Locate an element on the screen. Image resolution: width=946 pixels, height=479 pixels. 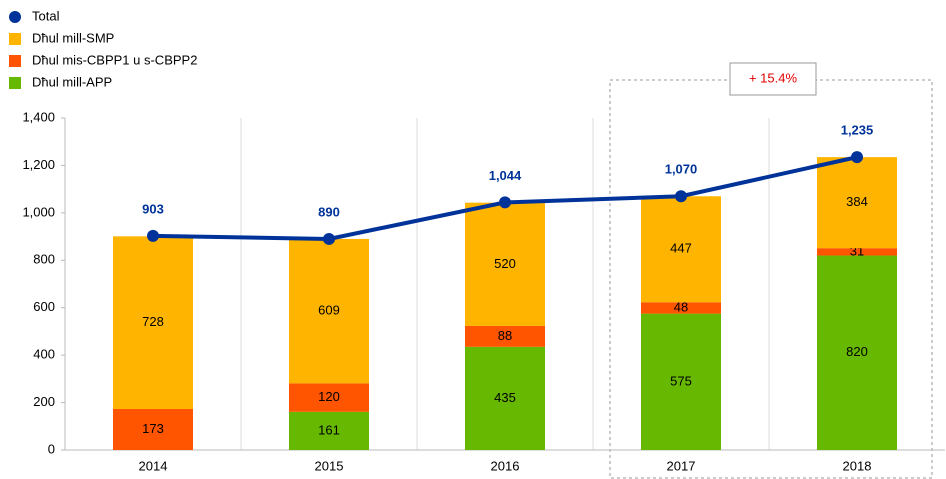
data-label: 161 is located at coordinates (329, 429).